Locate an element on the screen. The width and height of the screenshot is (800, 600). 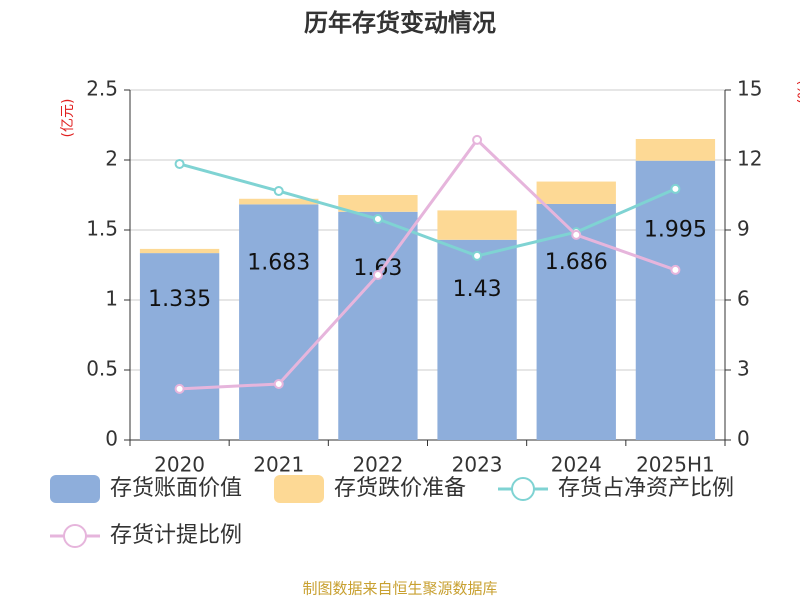
data-label: 1.686 is located at coordinates (576, 262).